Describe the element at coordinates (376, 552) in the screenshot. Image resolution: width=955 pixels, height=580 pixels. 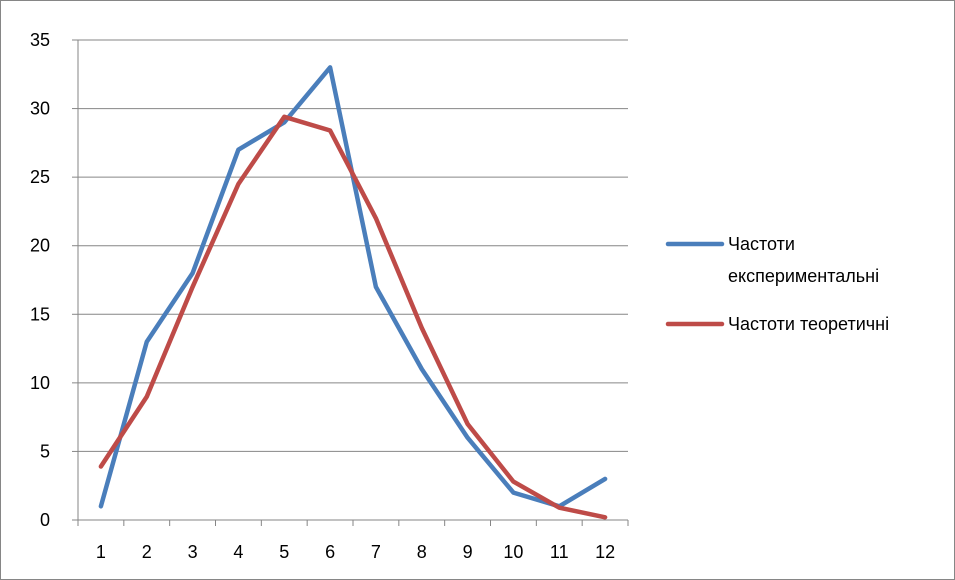
I see `x-tick-label: 7` at that location.